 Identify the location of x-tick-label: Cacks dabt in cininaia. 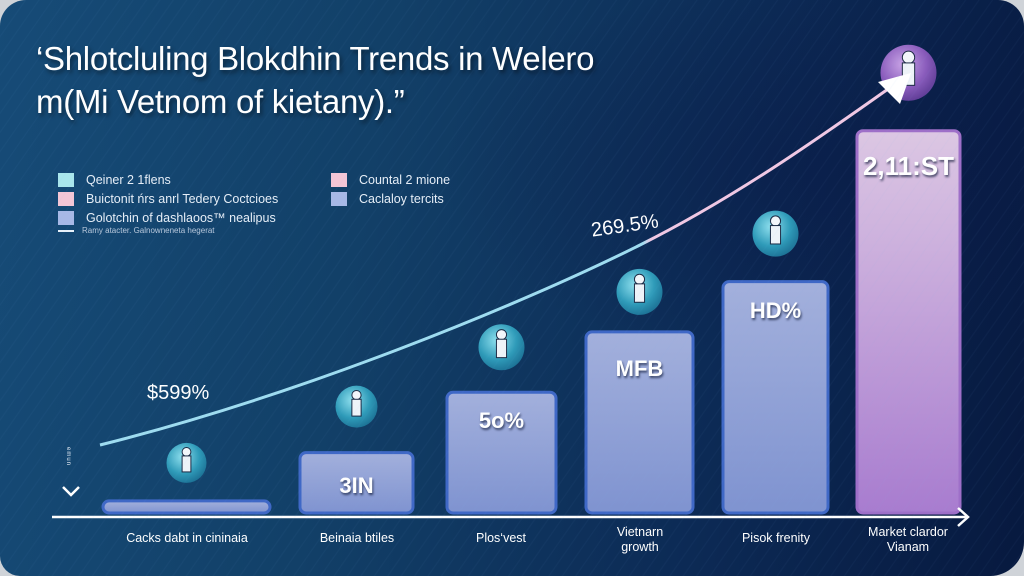
(187, 538).